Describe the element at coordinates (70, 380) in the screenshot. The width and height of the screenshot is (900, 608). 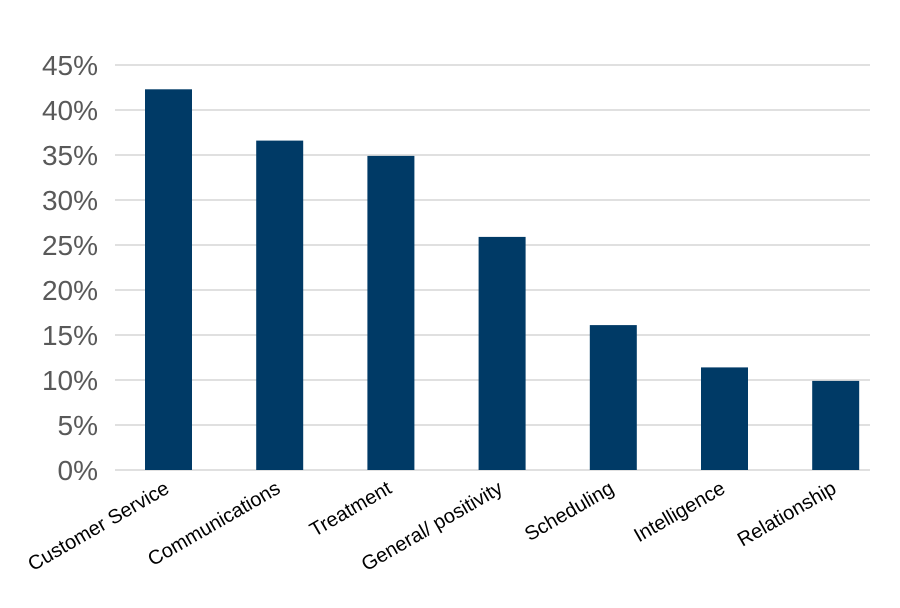
I see `y-tick-label: 10%` at that location.